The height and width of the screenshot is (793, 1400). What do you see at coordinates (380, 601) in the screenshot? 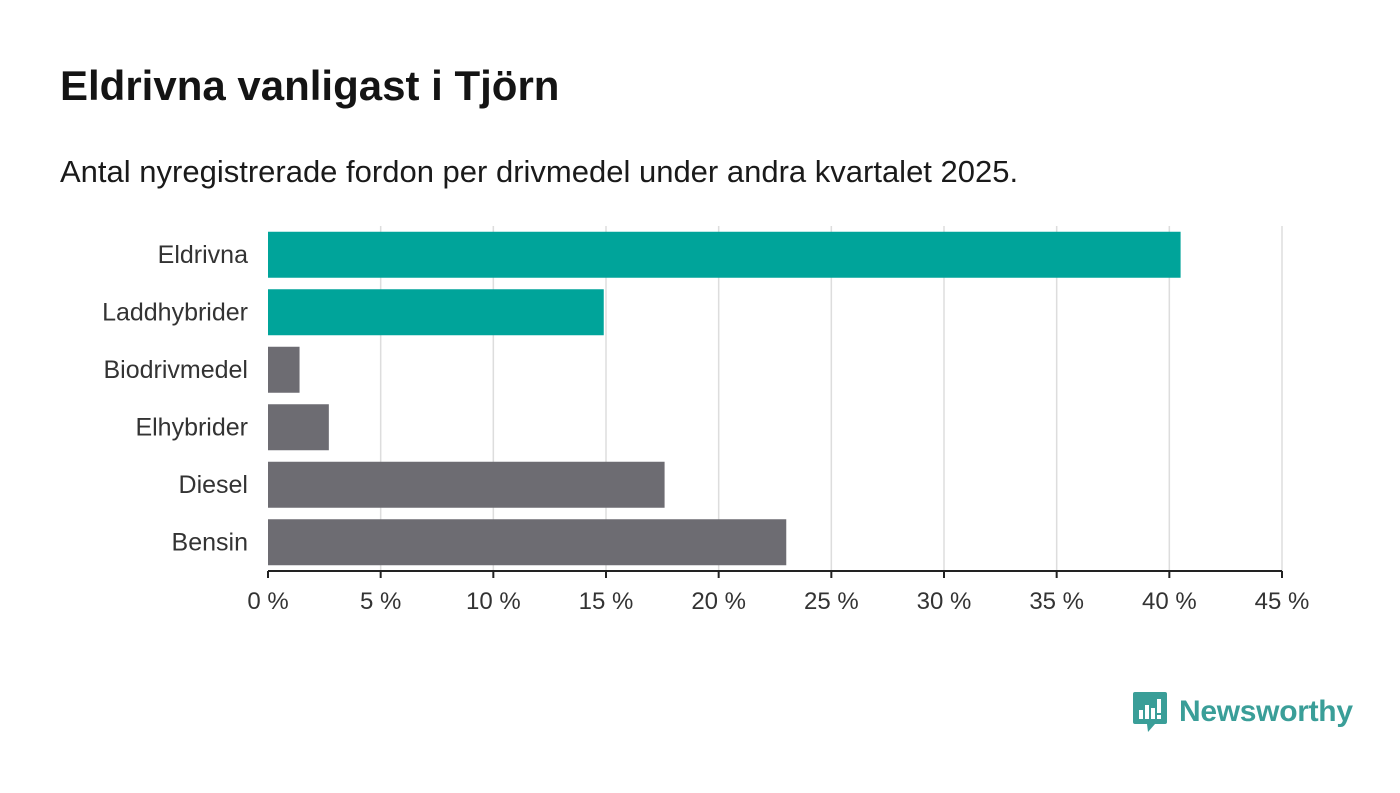
I see `x-tick-label: 5 %` at bounding box center [380, 601].